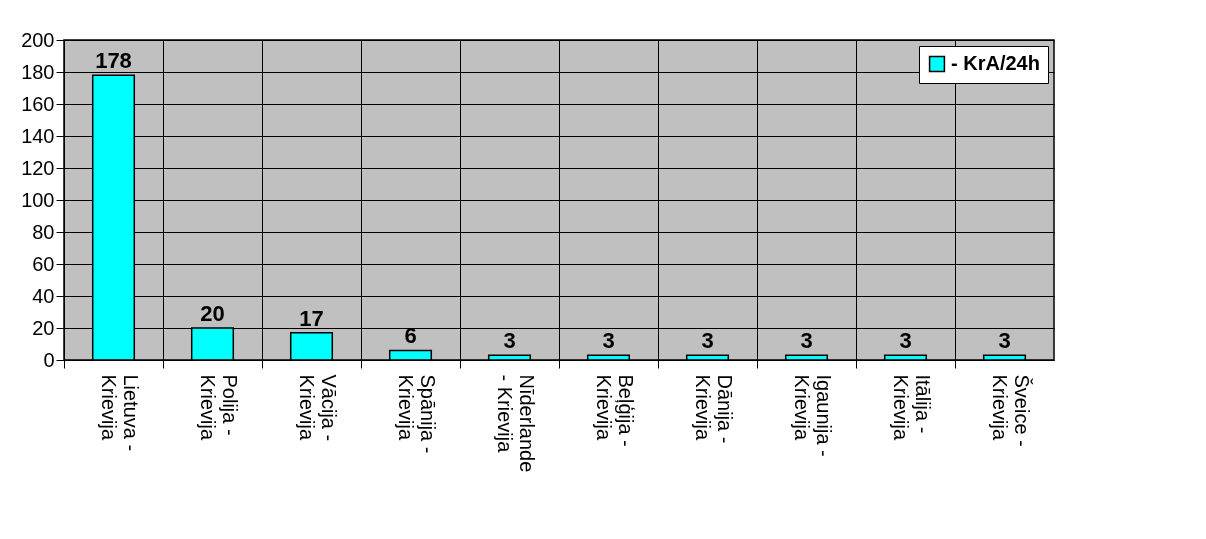  What do you see at coordinates (212, 313) in the screenshot?
I see `data-label: 20` at bounding box center [212, 313].